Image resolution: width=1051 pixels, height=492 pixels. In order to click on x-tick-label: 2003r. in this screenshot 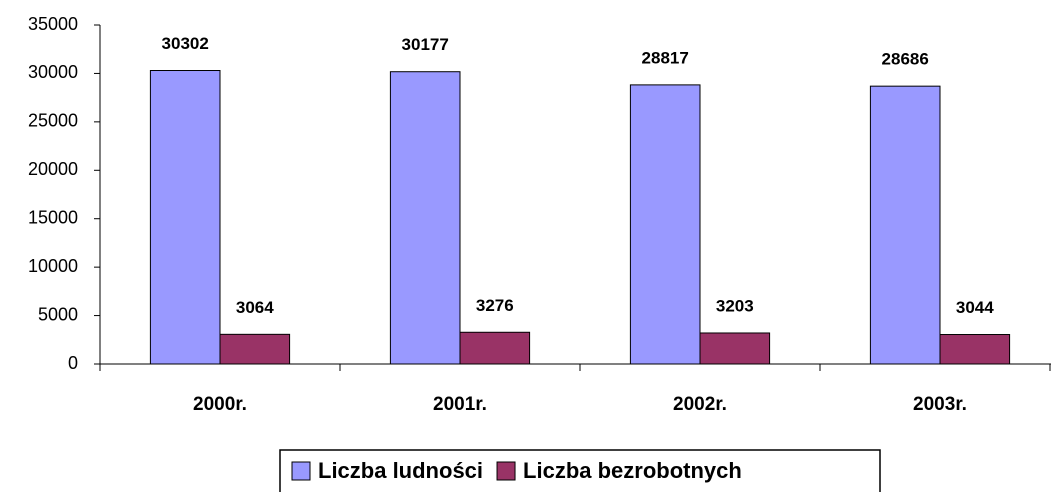, I will do `click(940, 404)`.